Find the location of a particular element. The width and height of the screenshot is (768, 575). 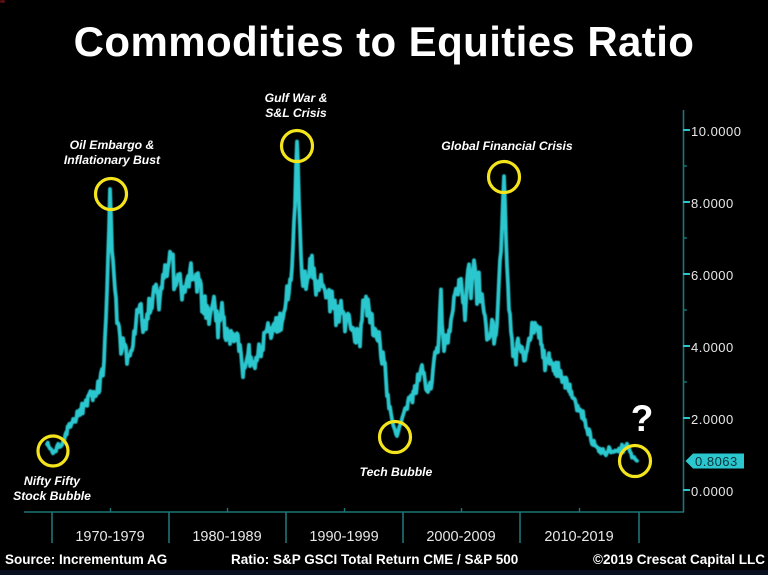

svg-text: 0.8063 is located at coordinates (716, 461).